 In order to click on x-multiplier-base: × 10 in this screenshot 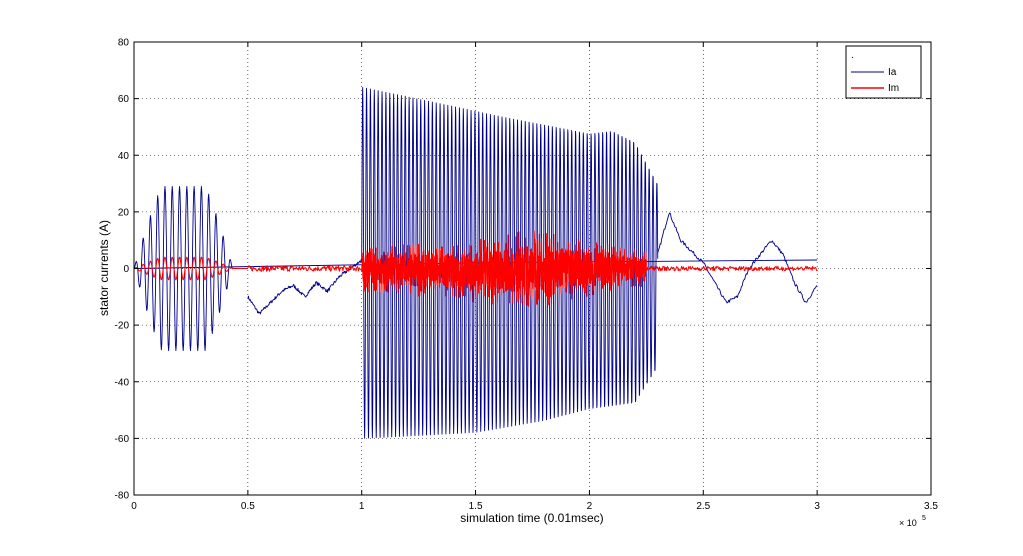, I will do `click(908, 523)`.